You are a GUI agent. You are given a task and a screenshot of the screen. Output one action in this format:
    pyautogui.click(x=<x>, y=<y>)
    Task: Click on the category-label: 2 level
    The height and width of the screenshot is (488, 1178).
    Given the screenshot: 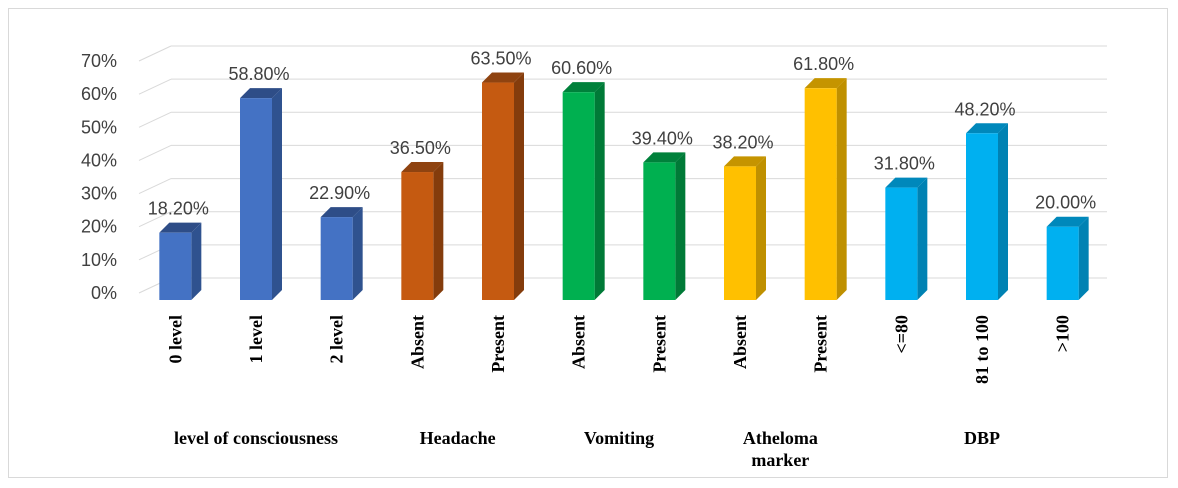 What is the action you would take?
    pyautogui.click(x=337, y=339)
    